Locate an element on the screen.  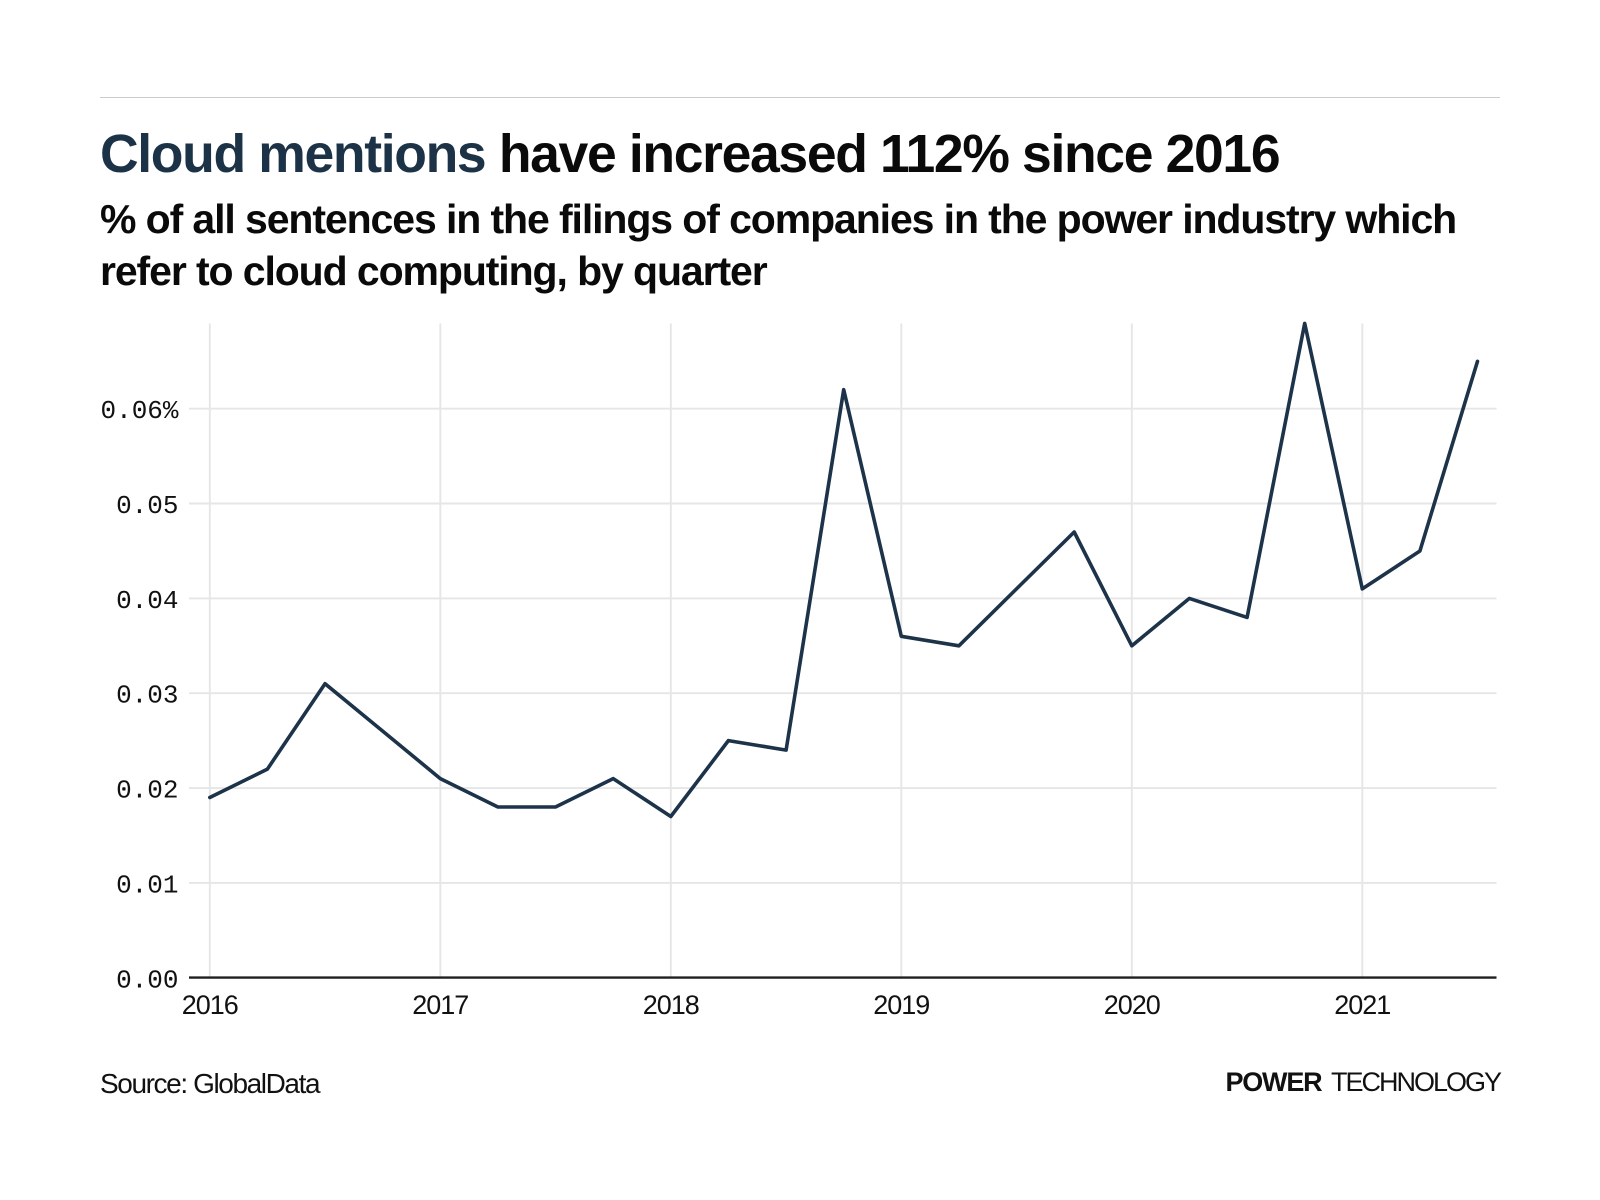
svg-text: 0.01 is located at coordinates (147, 885).